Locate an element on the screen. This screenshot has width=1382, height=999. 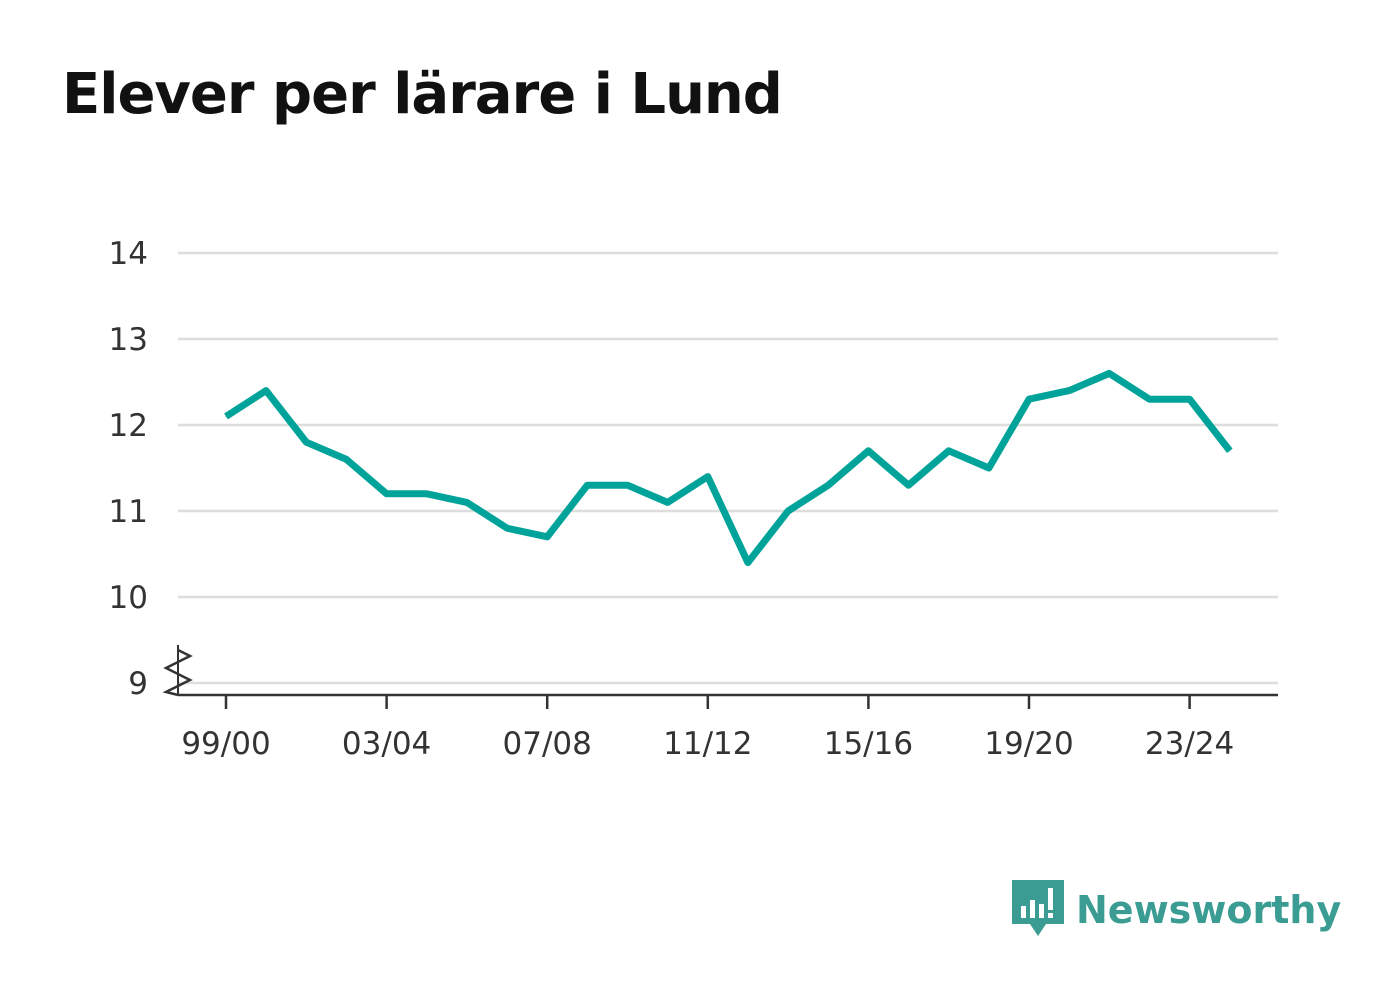
y-tick-label: 14 is located at coordinates (128, 254).